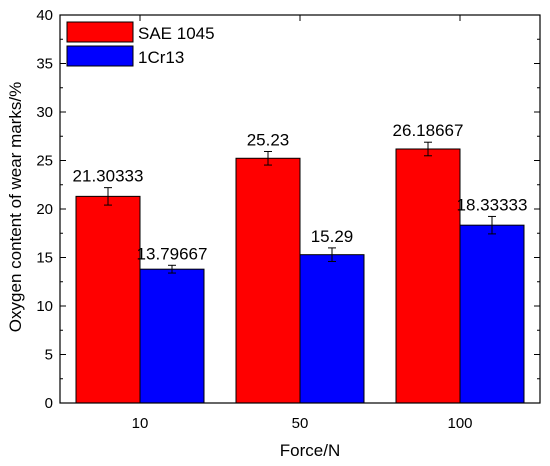  Describe the element at coordinates (310, 450) in the screenshot. I see `x-axis-title: Force/N` at that location.